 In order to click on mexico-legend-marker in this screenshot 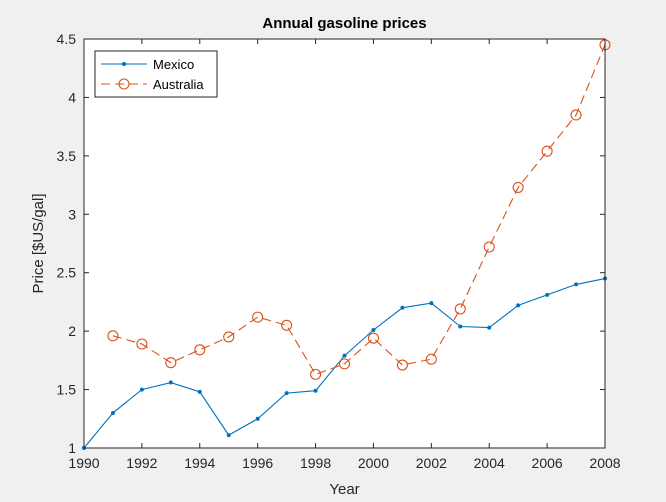, I will do `click(124, 64)`.